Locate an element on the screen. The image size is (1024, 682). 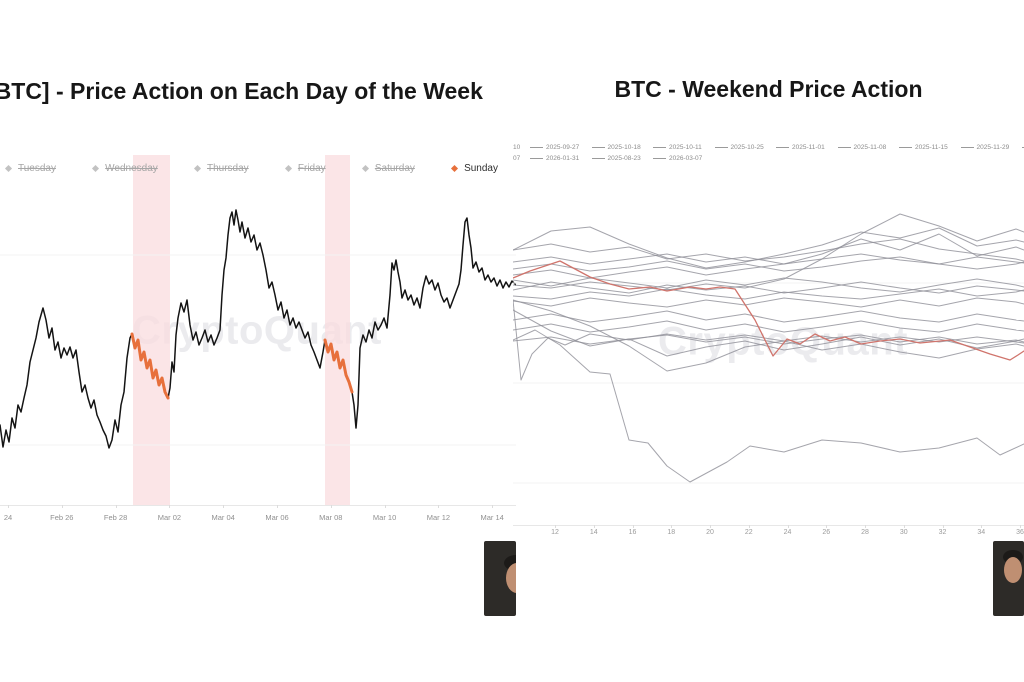
legend-date-label: 2025-08-23 is located at coordinates (624, 158).